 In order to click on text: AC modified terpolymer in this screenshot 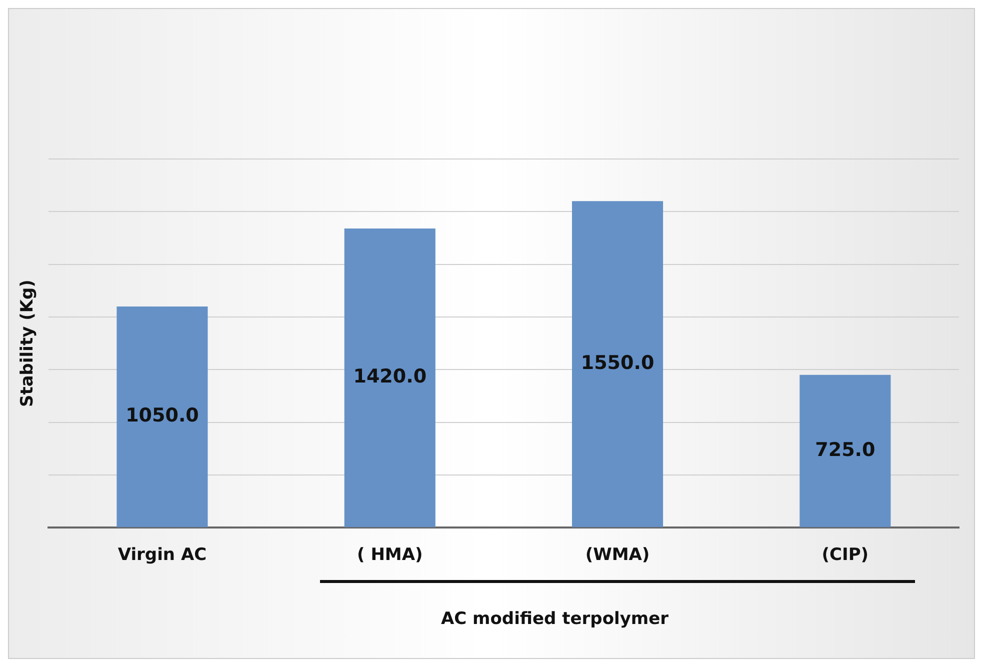, I will do `click(555, 619)`.